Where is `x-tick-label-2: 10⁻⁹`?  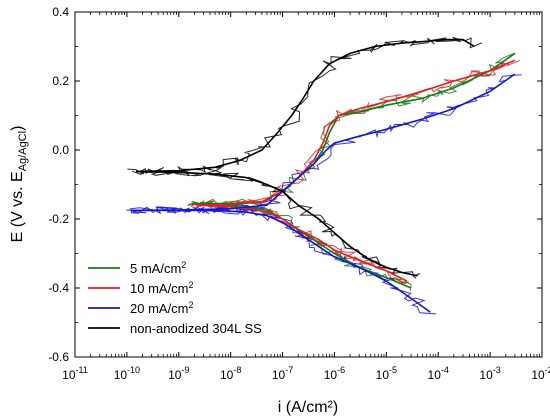 x-tick-label-2: 10⁻⁹ is located at coordinates (178, 373).